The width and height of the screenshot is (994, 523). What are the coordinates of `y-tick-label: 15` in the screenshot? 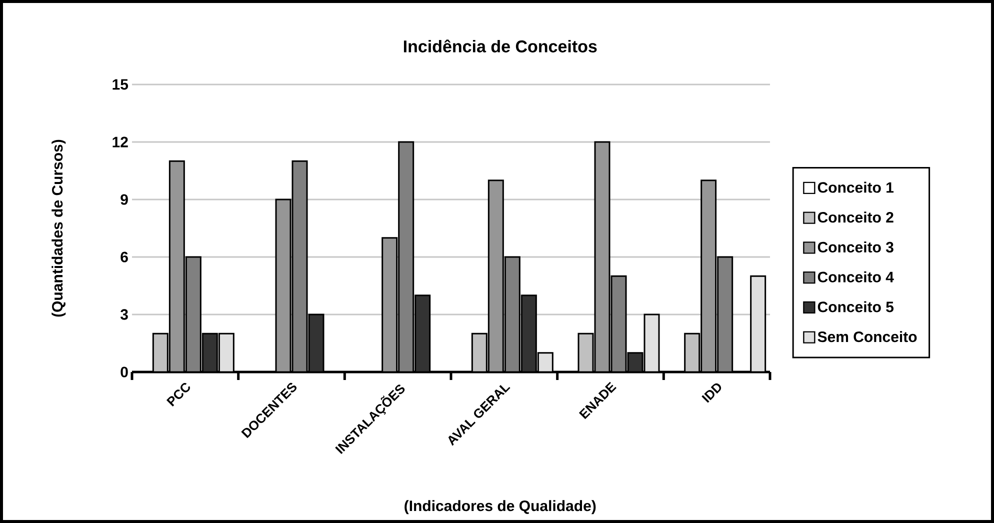 It's located at (120, 84).